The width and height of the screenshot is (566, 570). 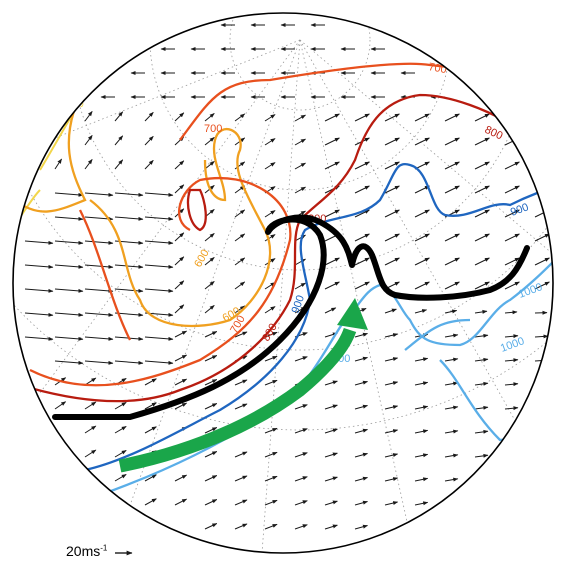 What do you see at coordinates (437, 68) in the screenshot?
I see `label-700-b: 700` at bounding box center [437, 68].